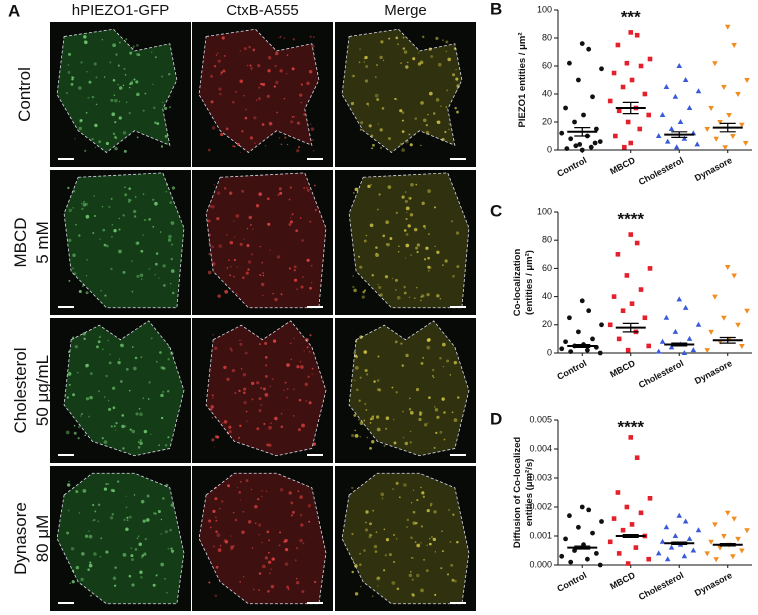 The image size is (758, 615). What do you see at coordinates (631, 218) in the screenshot?
I see `significance: ****` at bounding box center [631, 218].